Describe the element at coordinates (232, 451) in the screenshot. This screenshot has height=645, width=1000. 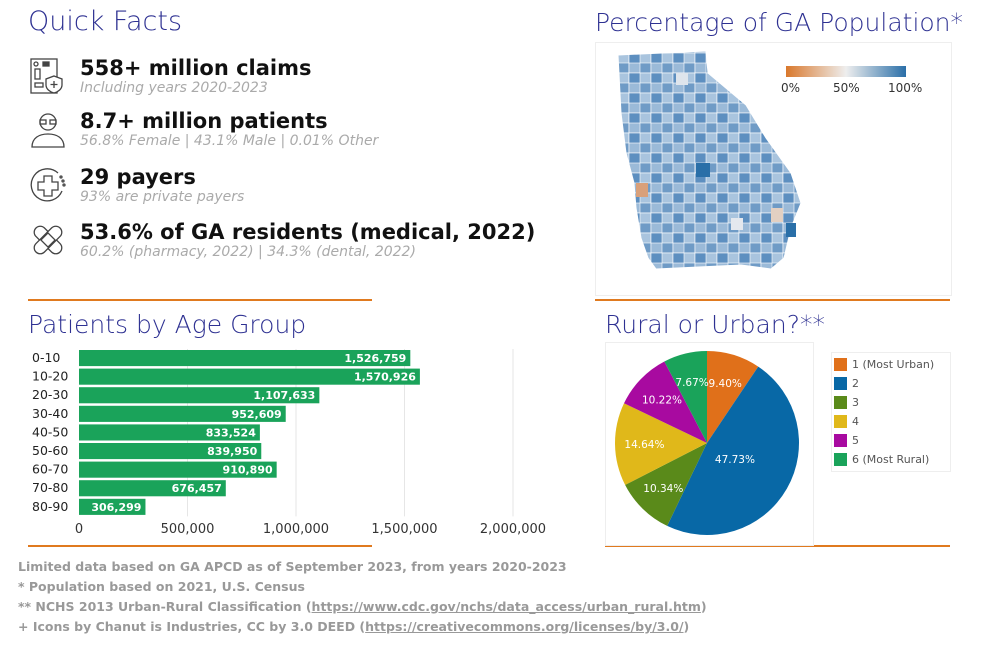
I see `bar-value-label: 839,950` at that location.